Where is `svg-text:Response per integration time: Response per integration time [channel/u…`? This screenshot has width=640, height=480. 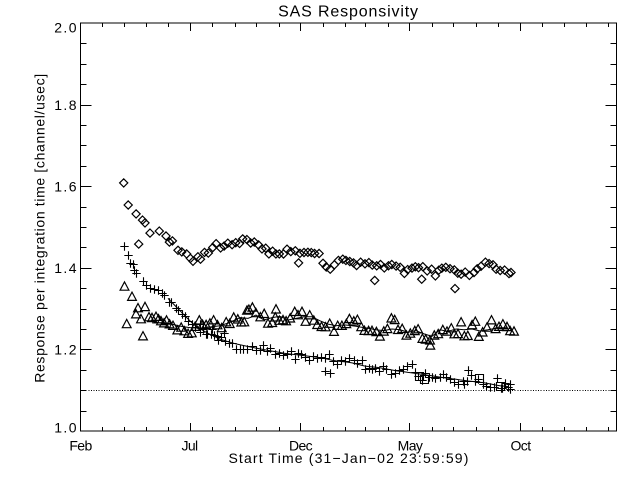 svg-text:Response per integration time: Response per integration time [channel/u… is located at coordinates (40, 228).